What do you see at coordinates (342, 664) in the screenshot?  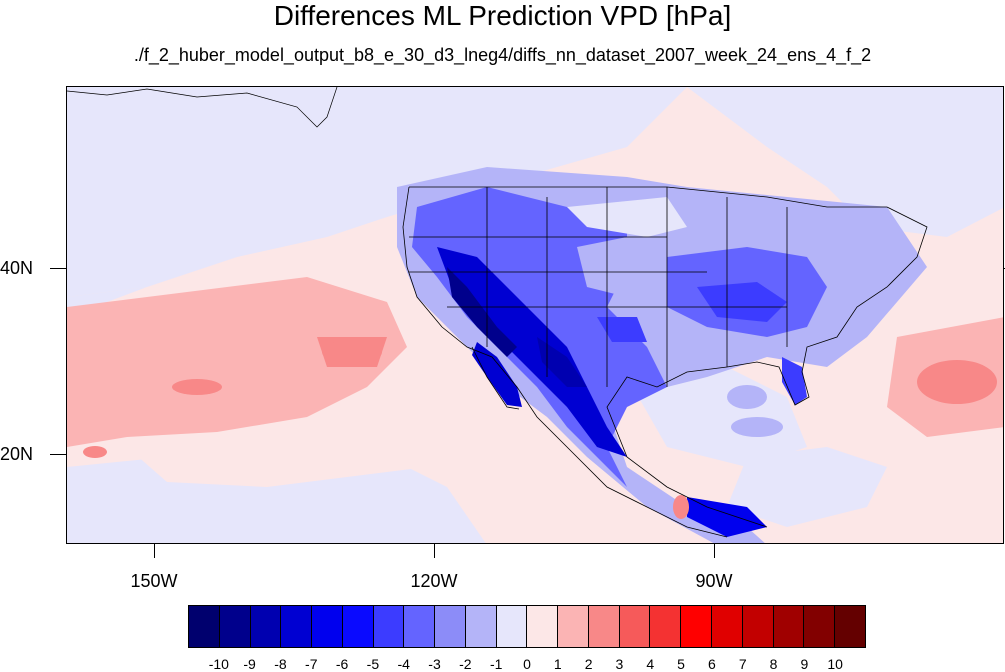 I see `colorbar-tick-label: -6` at bounding box center [342, 664].